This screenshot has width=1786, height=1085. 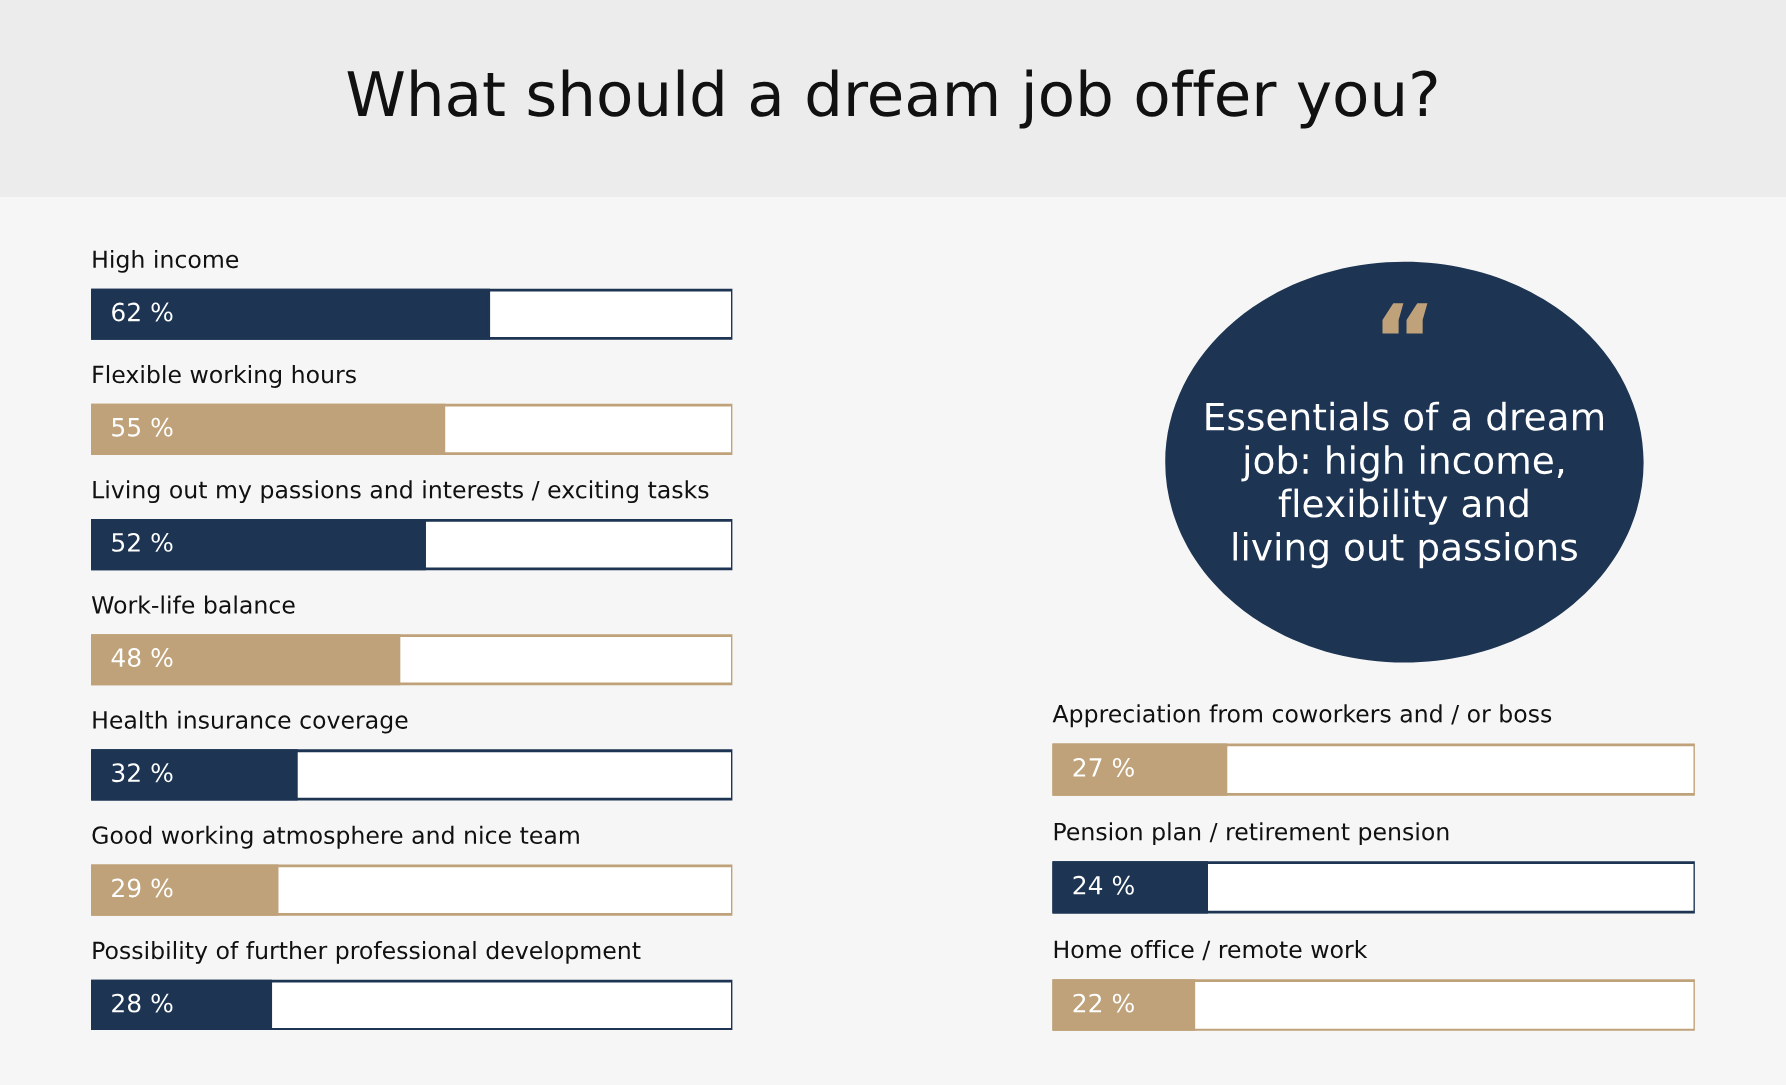 What do you see at coordinates (142, 773) in the screenshot?
I see `data-label: 32 %` at bounding box center [142, 773].